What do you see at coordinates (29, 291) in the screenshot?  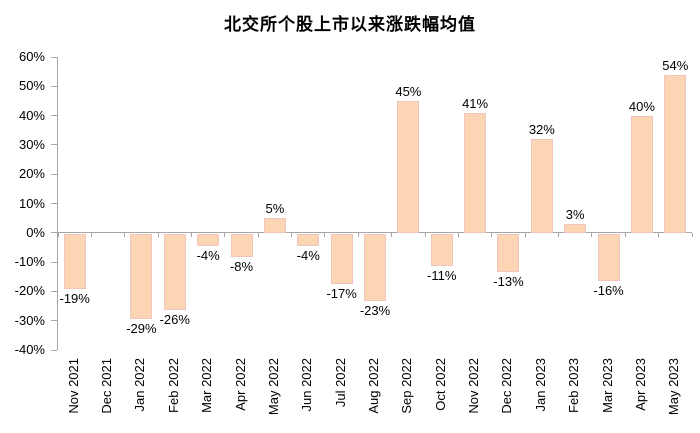 I see `y-axis-tick-label: -20%` at bounding box center [29, 291].